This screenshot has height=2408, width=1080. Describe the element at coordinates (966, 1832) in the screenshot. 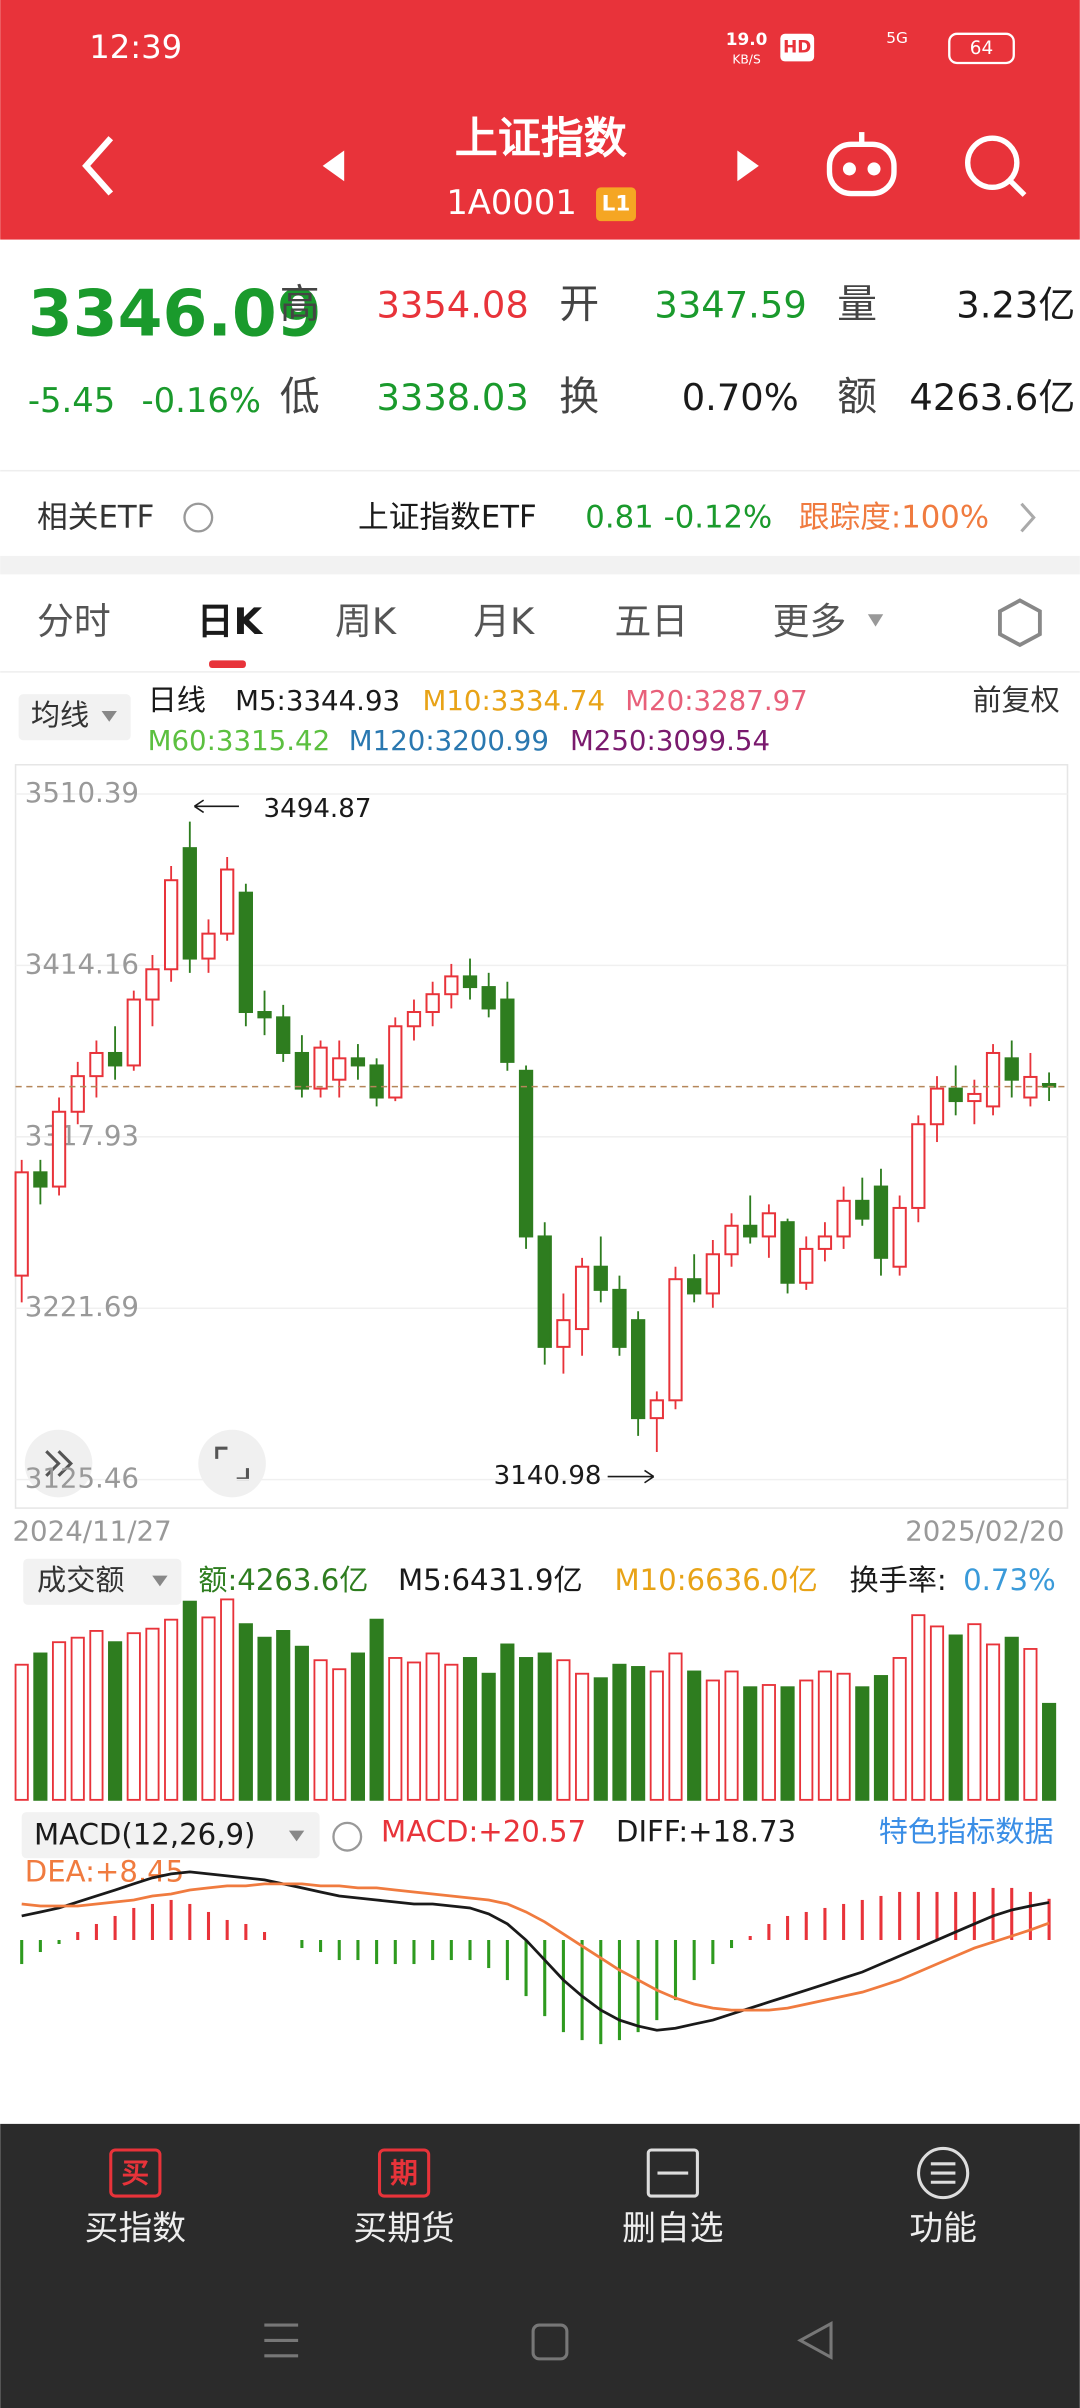

I see `macd-link: 特色指标数据` at that location.